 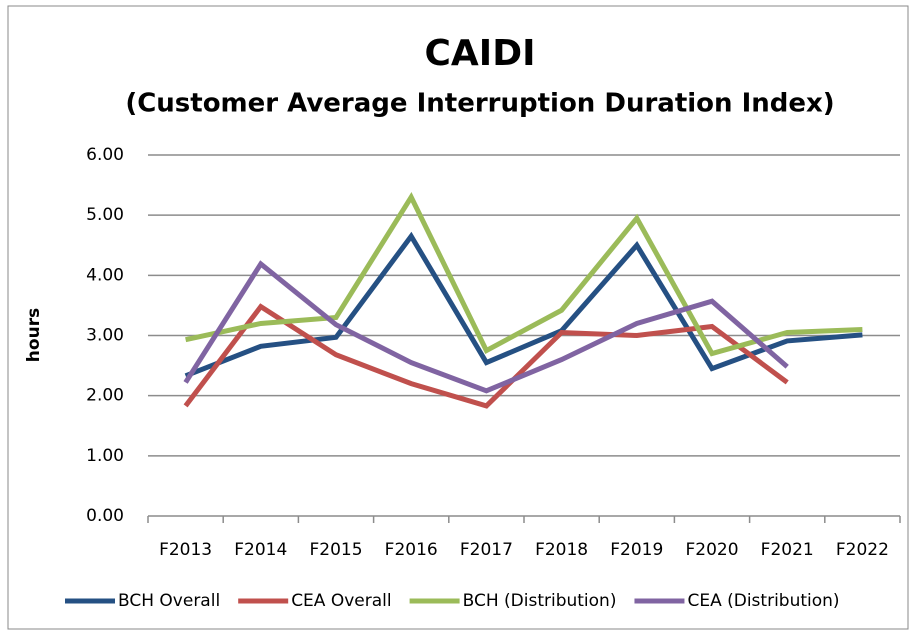 I want to click on legend-label: BCH (Distribution), so click(x=540, y=601).